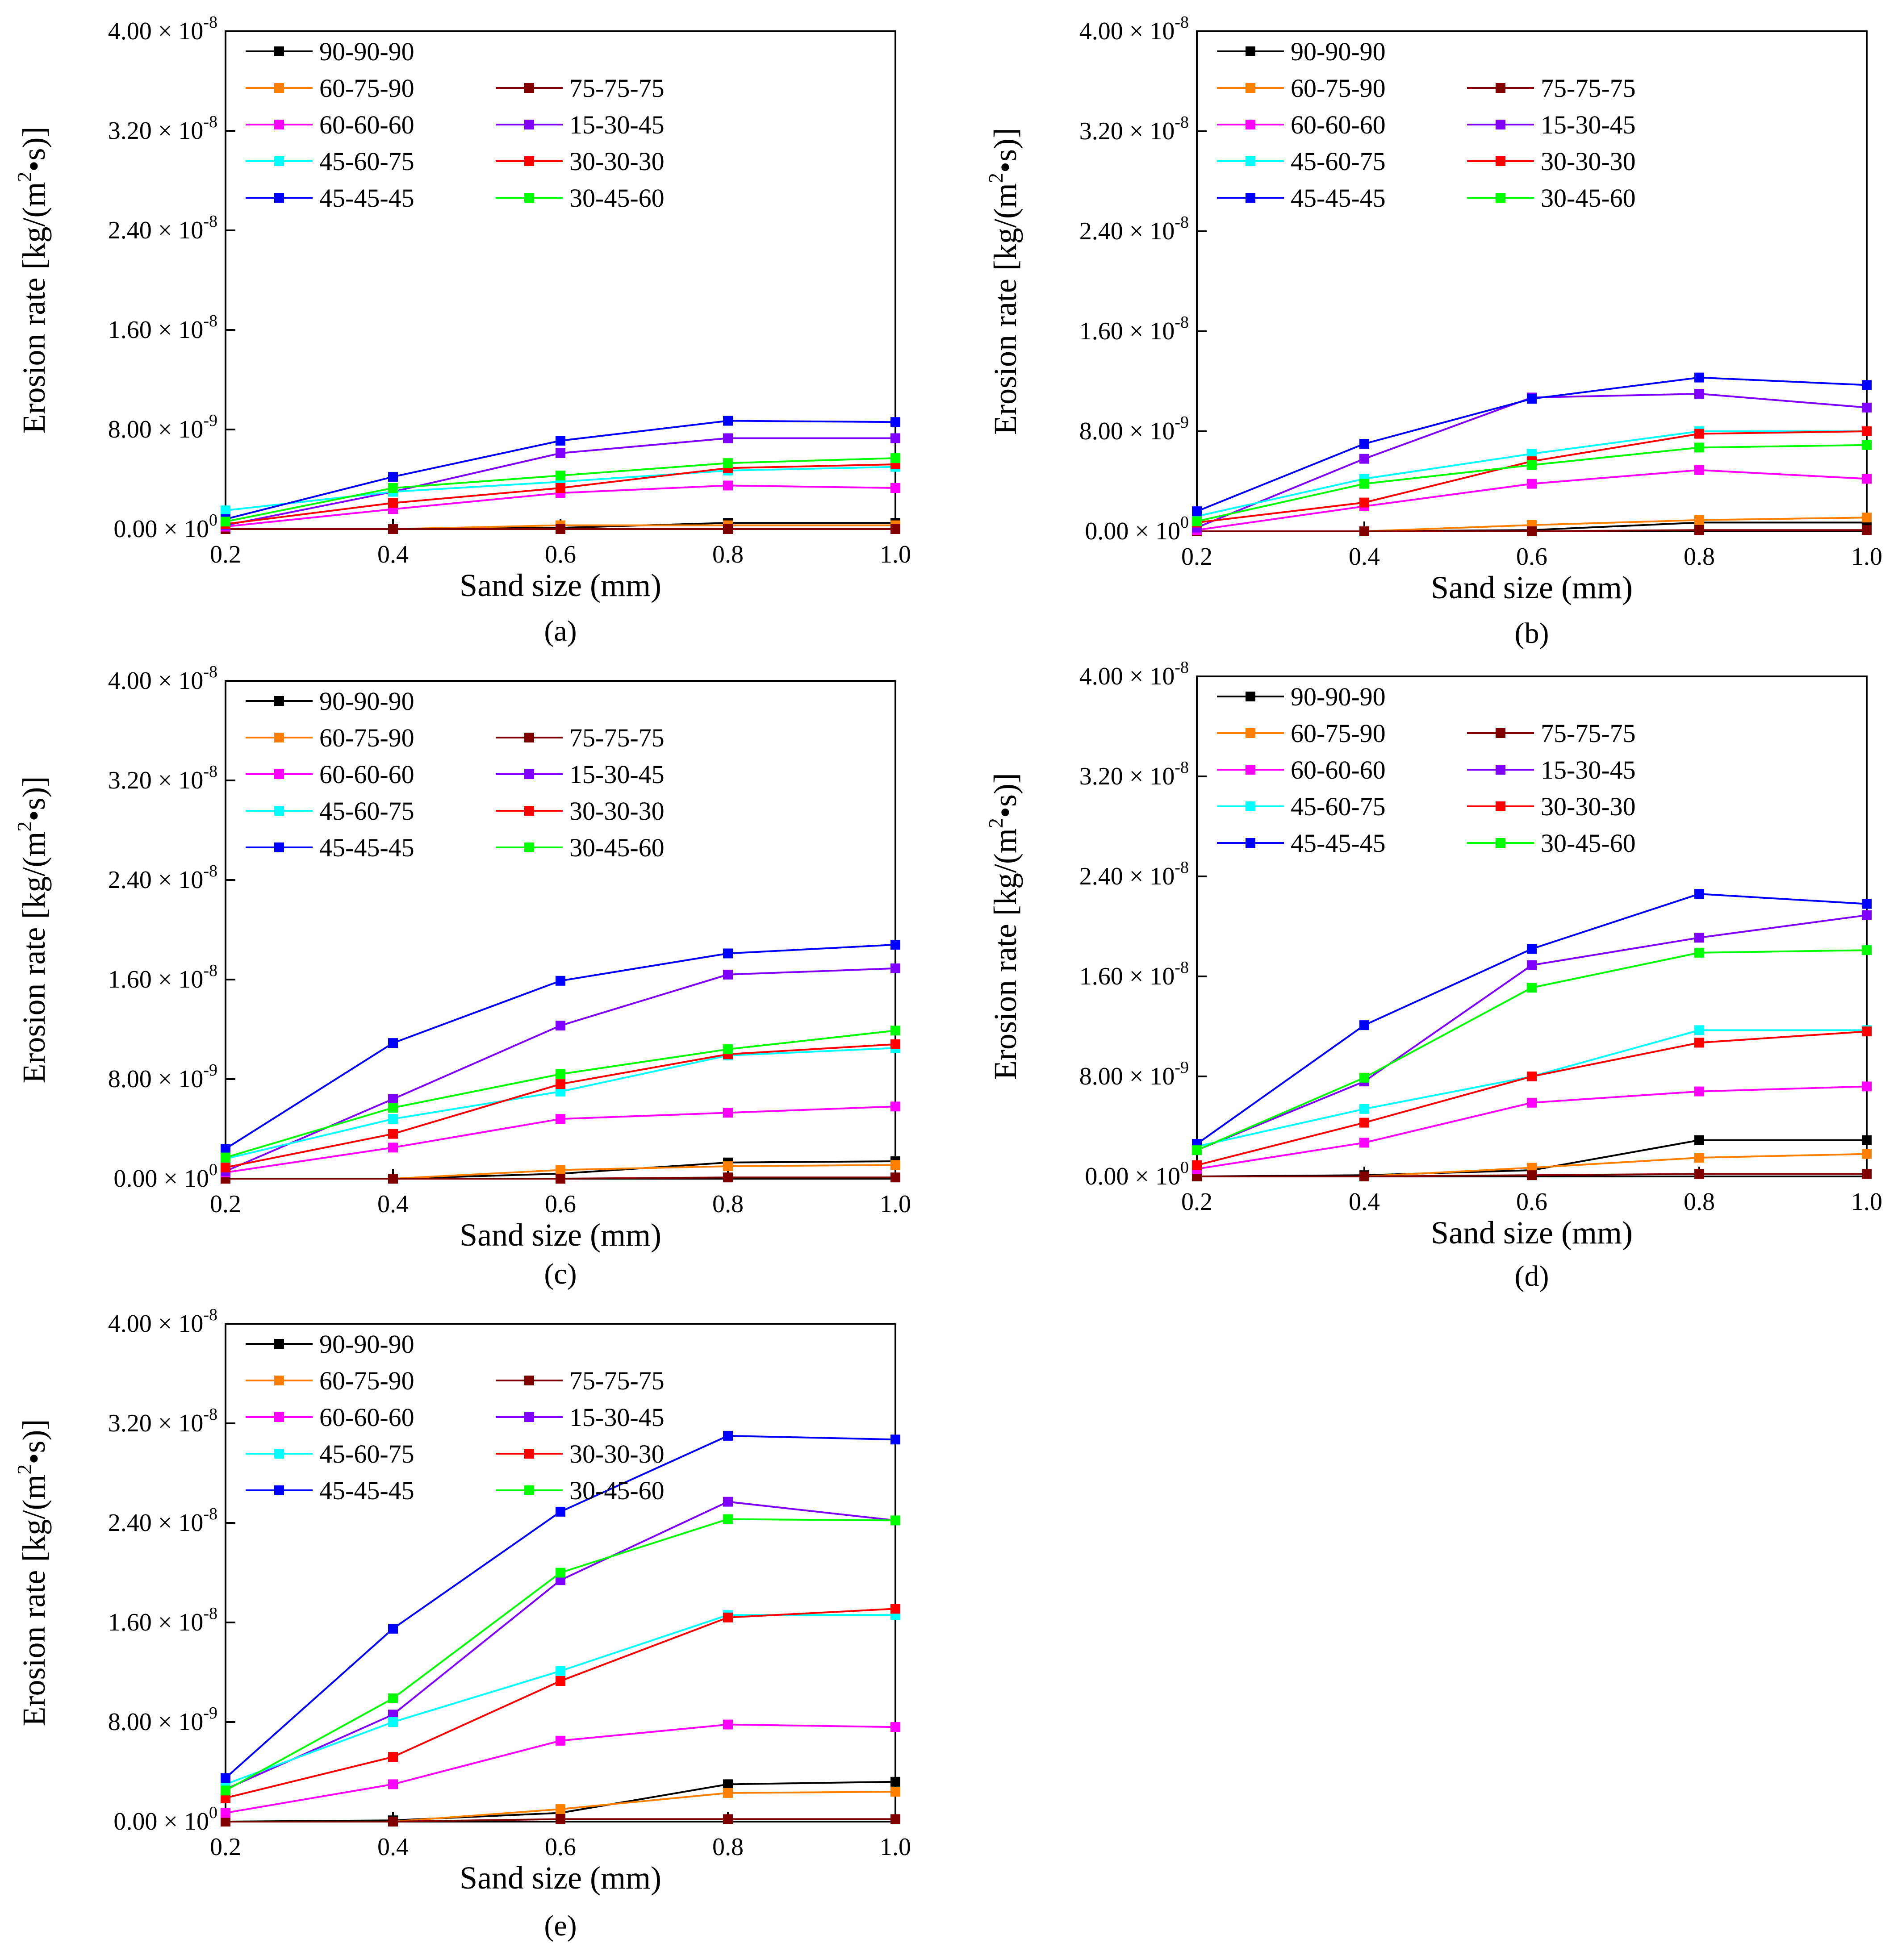  I want to click on y-tick-label: 1.60 × 10⁻⁸, so click(162, 1620).